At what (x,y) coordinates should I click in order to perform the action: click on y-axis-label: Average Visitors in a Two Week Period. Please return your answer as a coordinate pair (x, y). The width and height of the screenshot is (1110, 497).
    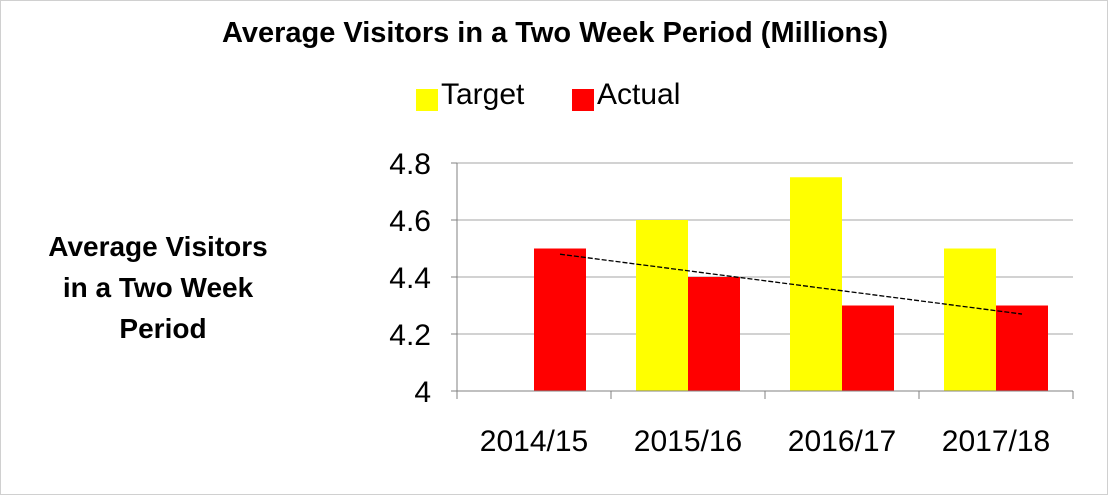
    Looking at the image, I should click on (157, 287).